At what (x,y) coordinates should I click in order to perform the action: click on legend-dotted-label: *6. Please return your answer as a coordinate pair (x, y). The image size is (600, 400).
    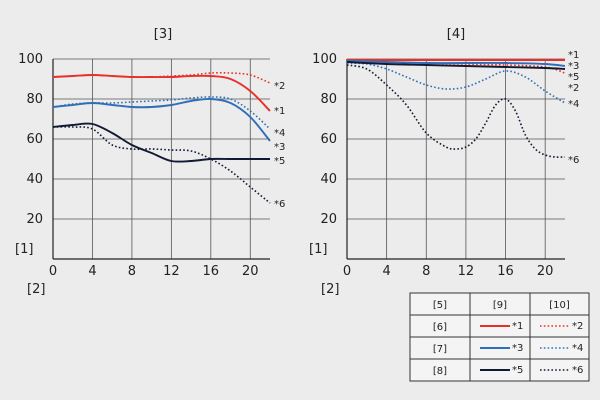
    Looking at the image, I should click on (577, 370).